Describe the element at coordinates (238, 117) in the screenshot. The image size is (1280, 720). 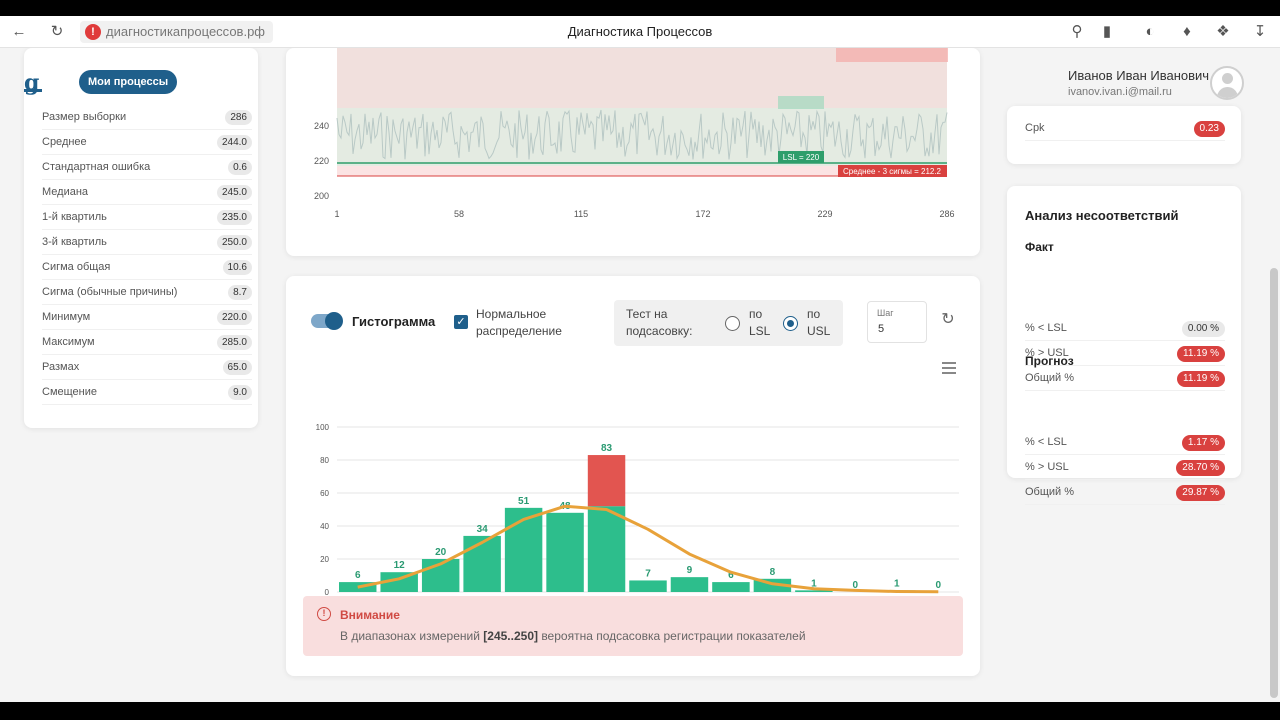
I see `stat-value: 286` at that location.